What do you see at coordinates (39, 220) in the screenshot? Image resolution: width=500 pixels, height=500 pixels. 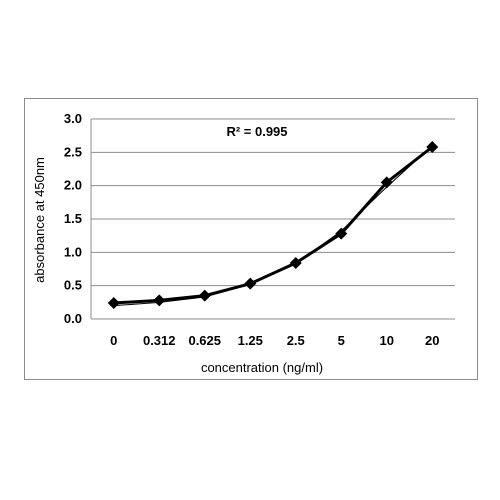 I see `y-axis-title: absorbance at 450nm` at bounding box center [39, 220].